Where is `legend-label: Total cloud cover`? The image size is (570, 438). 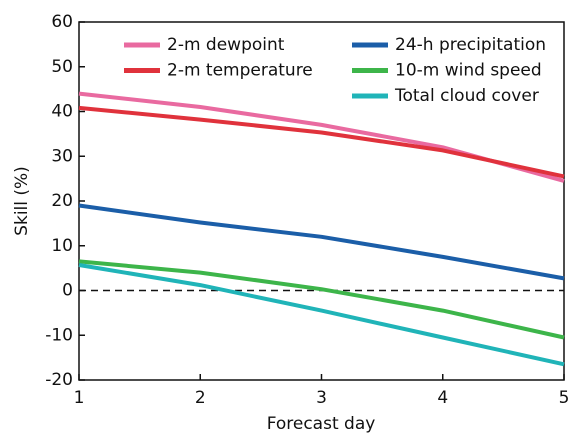
legend-label: Total cloud cover is located at coordinates (466, 96).